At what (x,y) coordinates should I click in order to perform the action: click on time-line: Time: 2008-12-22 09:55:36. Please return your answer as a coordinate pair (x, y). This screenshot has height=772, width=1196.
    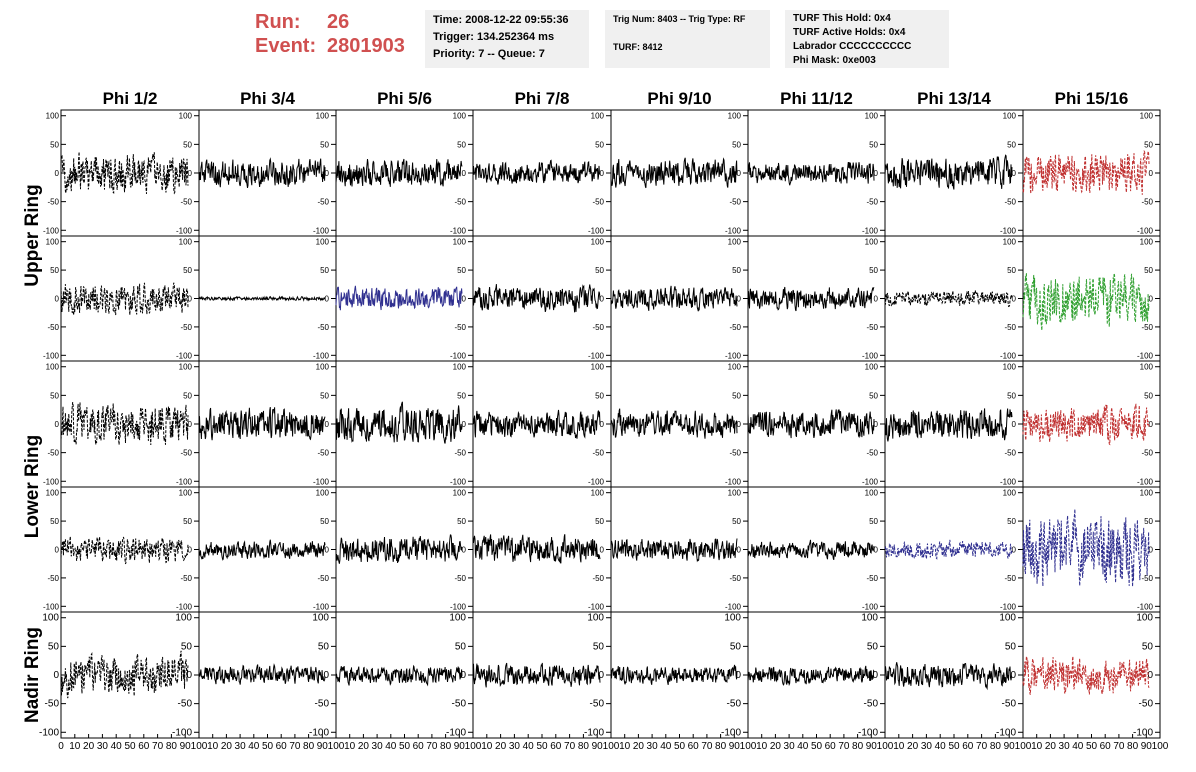
    Looking at the image, I should click on (501, 20).